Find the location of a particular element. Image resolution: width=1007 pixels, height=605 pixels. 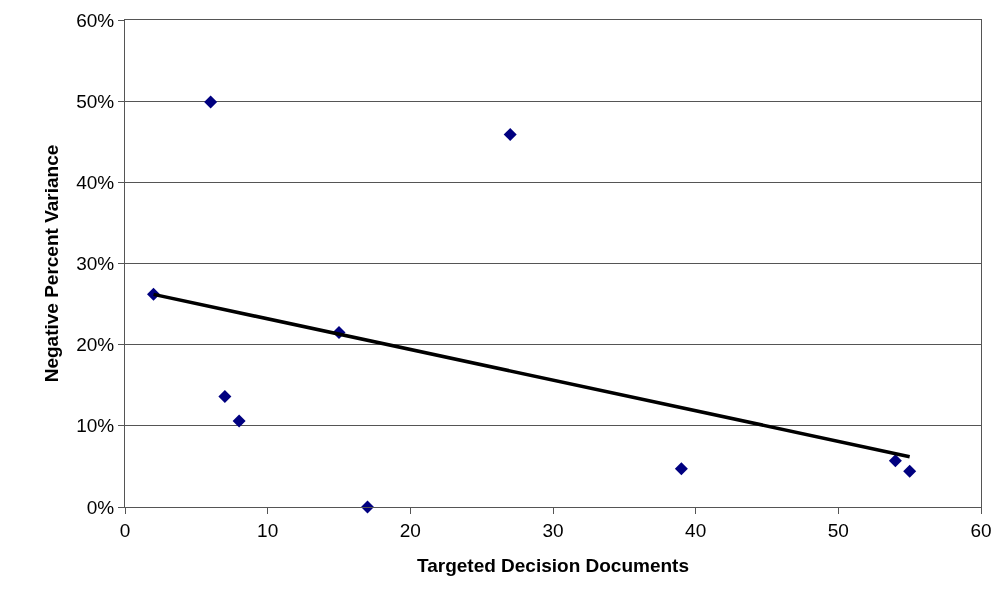

x-tick-label: 40 is located at coordinates (696, 530).